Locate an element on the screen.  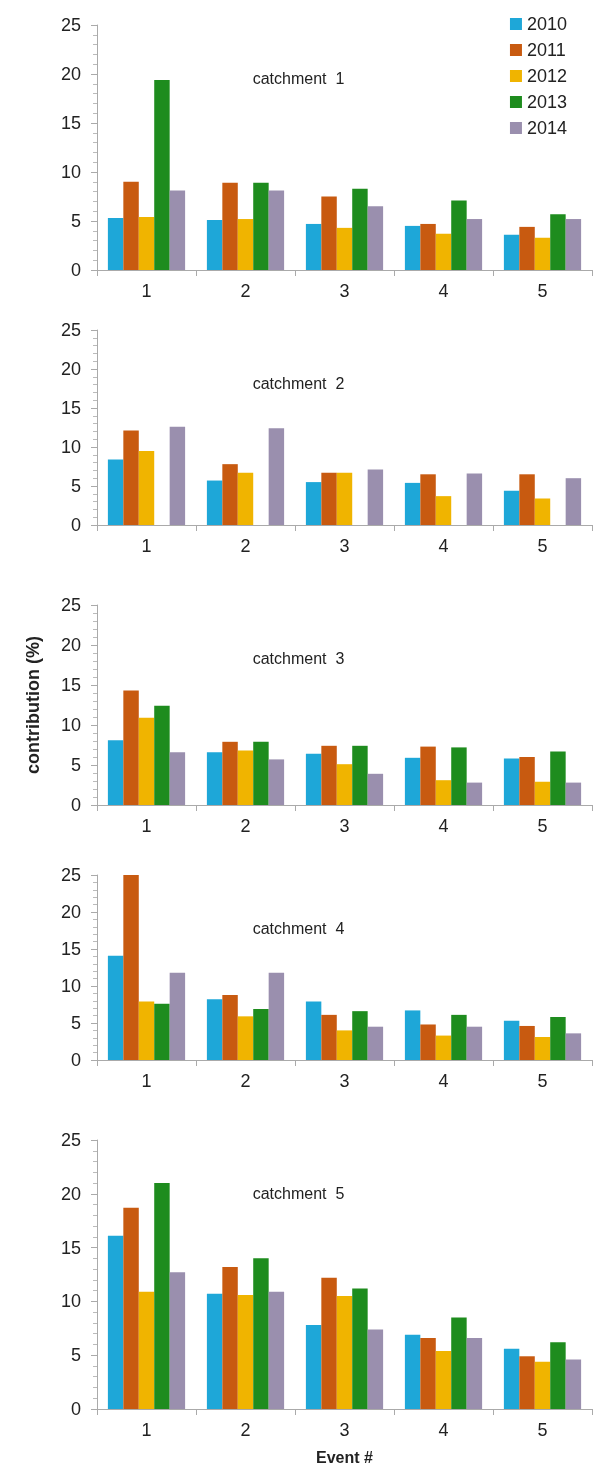
text: catchment 1 is located at coordinates (298, 78).